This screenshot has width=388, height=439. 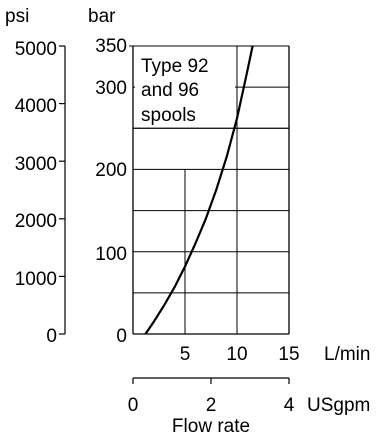 What do you see at coordinates (347, 354) in the screenshot?
I see `lmin-axis-unit: L/min` at bounding box center [347, 354].